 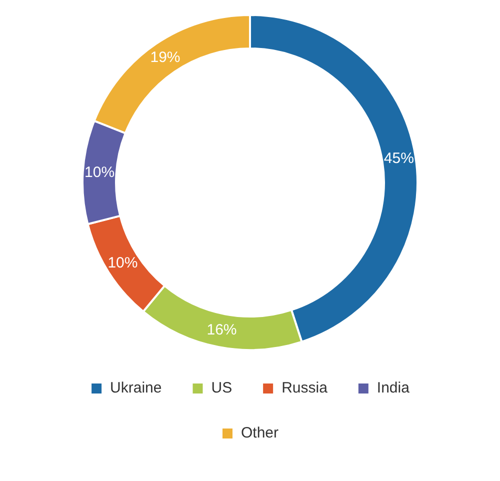 What do you see at coordinates (221, 388) in the screenshot?
I see `legend-label: US` at bounding box center [221, 388].